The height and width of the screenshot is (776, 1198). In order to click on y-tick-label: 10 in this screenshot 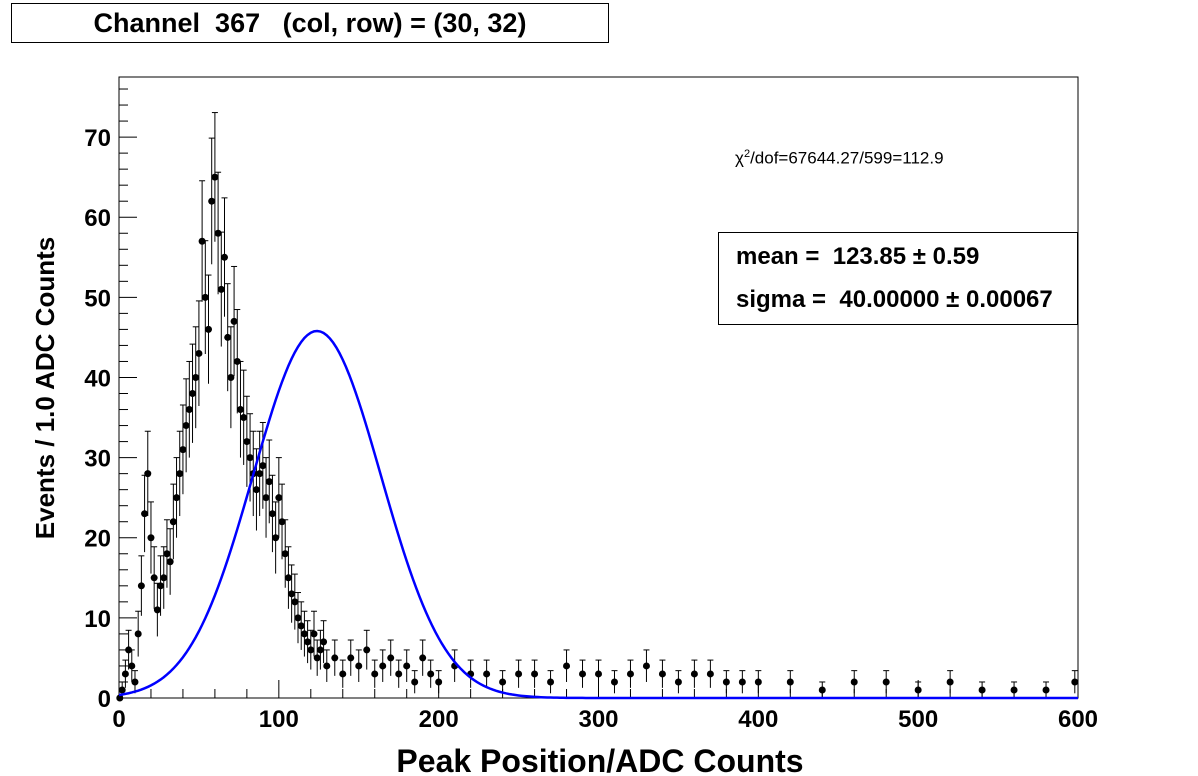, I will do `click(97, 619)`.